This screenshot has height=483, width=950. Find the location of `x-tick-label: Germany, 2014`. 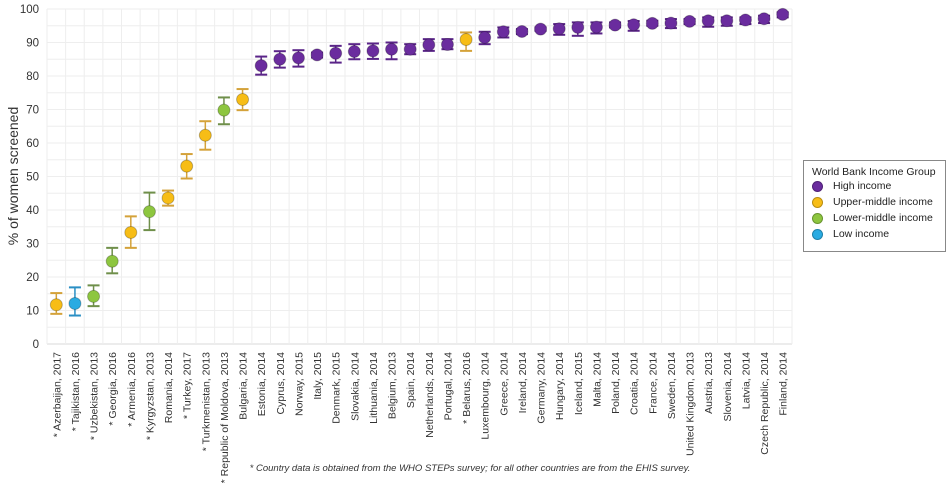

x-tick-label: Germany, 2014 is located at coordinates (542, 388).